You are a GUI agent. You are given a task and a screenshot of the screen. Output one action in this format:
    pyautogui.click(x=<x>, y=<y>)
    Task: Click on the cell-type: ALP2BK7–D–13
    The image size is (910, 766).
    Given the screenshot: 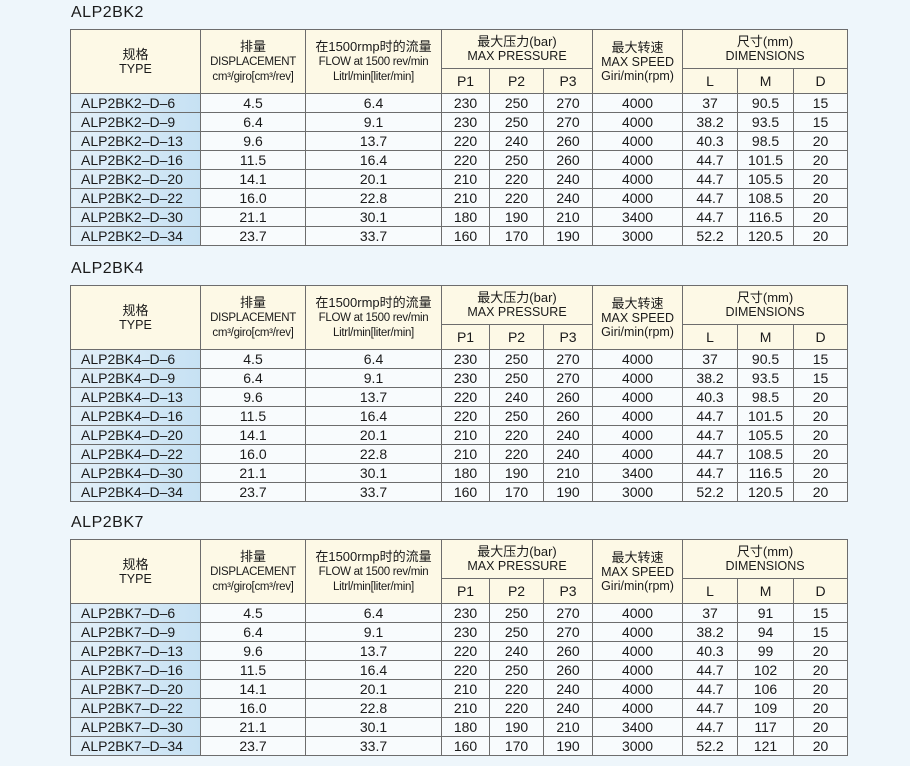 What is the action you would take?
    pyautogui.click(x=135, y=651)
    